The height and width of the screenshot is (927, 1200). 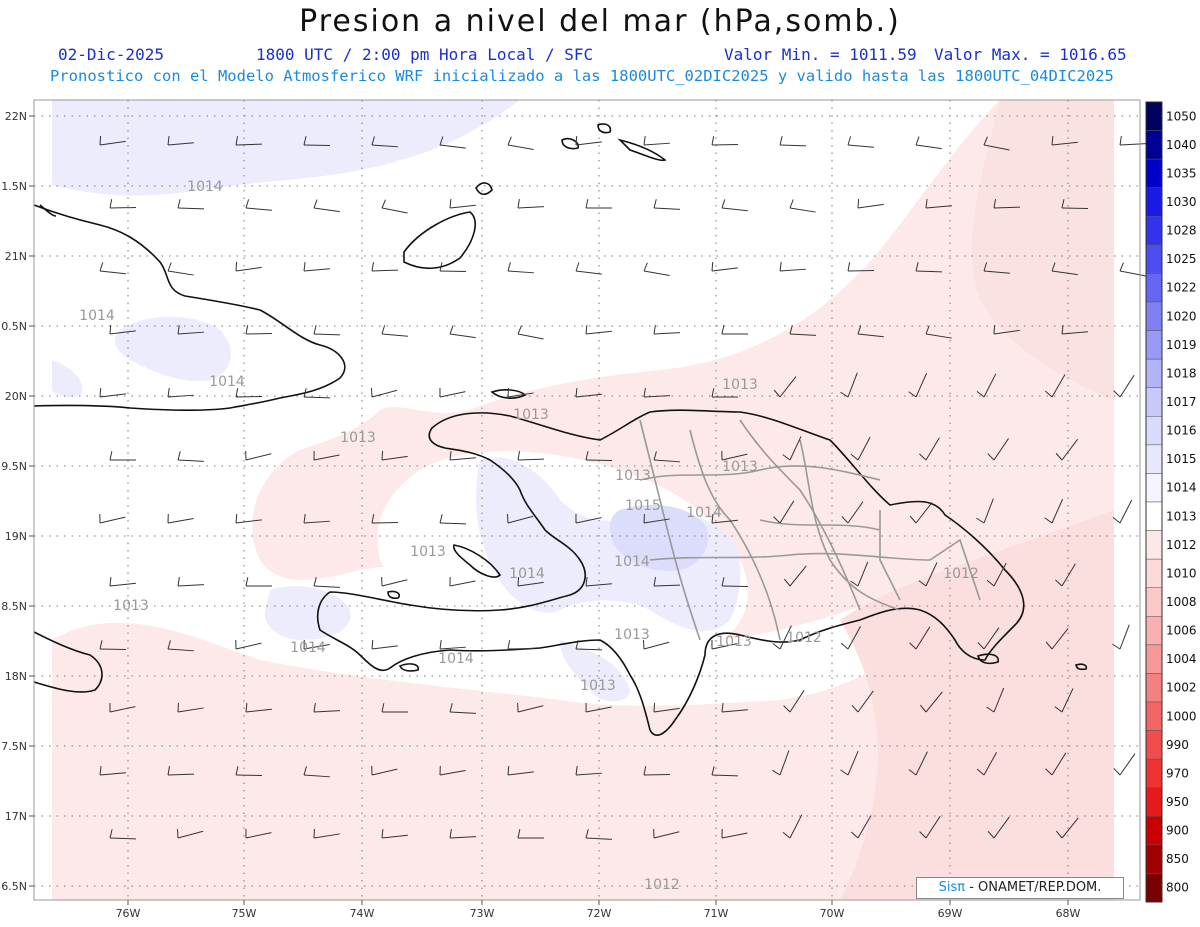 What do you see at coordinates (1177, 859) in the screenshot?
I see `legend-label: 850` at bounding box center [1177, 859].